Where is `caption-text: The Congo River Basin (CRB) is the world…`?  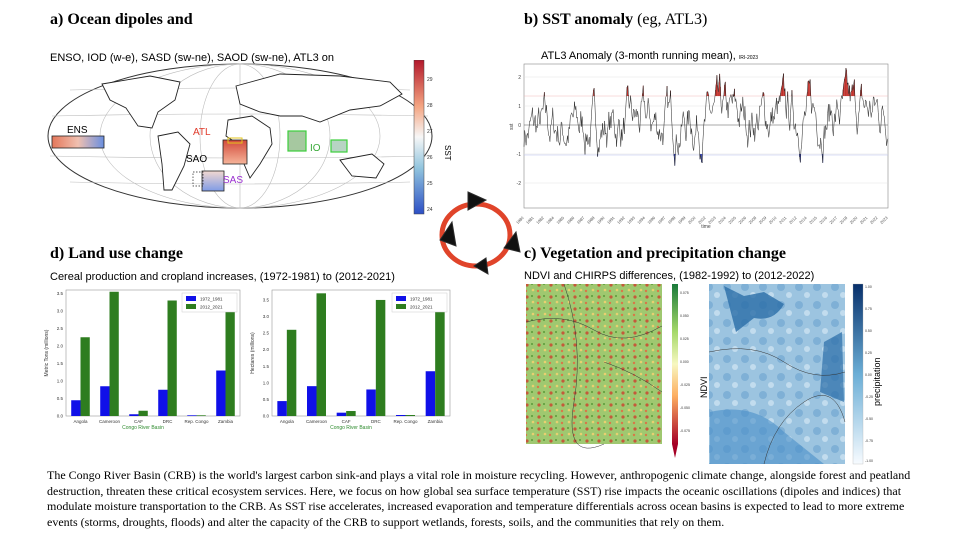 caption-text: The Congo River Basin (CRB) is the world… is located at coordinates (479, 498).